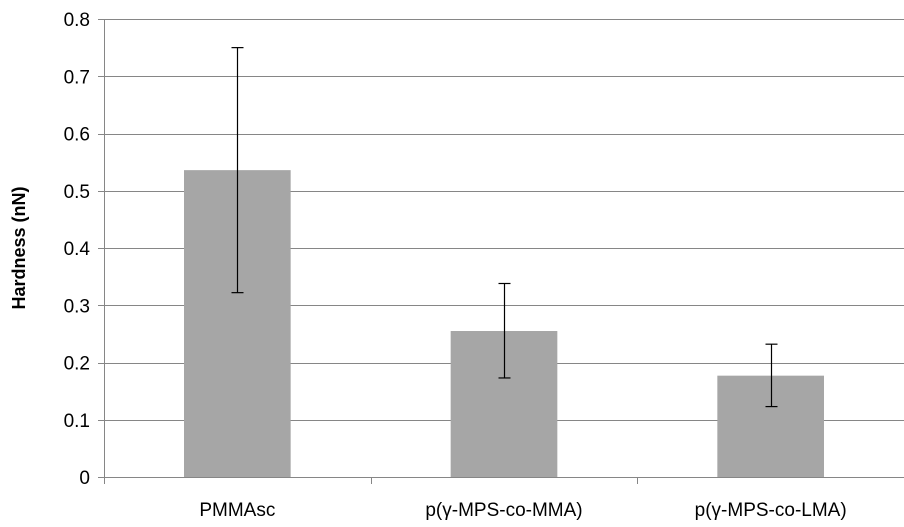 The width and height of the screenshot is (904, 527). Describe the element at coordinates (237, 510) in the screenshot. I see `x-tick-label: PMMAsc` at that location.